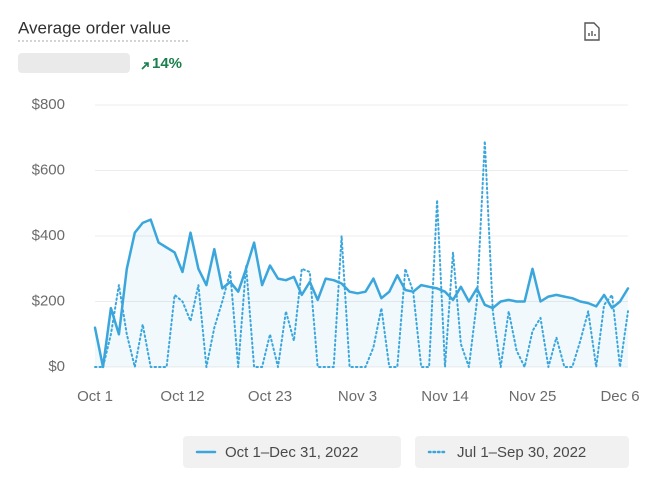  I want to click on y-tick-label: $800, so click(48, 104).